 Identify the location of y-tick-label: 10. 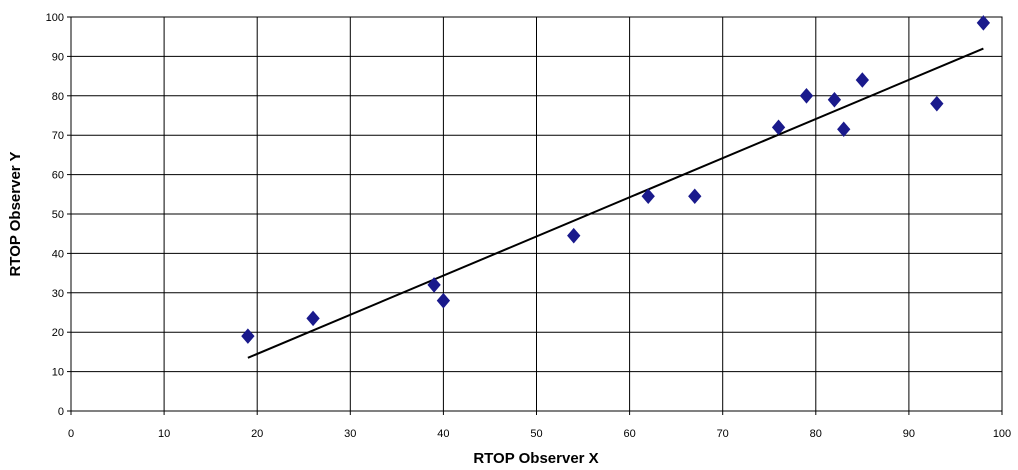
(58, 373).